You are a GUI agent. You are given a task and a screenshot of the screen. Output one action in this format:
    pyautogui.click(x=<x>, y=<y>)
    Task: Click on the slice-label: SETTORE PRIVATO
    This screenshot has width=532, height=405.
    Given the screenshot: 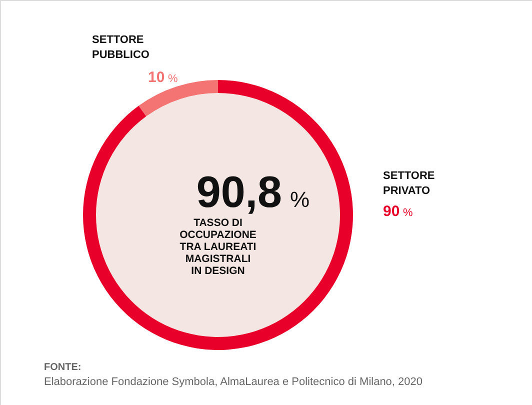 What is the action you would take?
    pyautogui.click(x=409, y=183)
    